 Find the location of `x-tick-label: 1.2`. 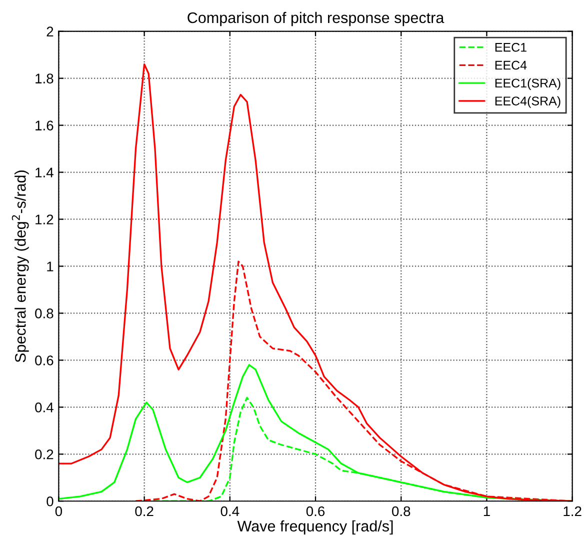

x-tick-label: 1.2 is located at coordinates (573, 511).